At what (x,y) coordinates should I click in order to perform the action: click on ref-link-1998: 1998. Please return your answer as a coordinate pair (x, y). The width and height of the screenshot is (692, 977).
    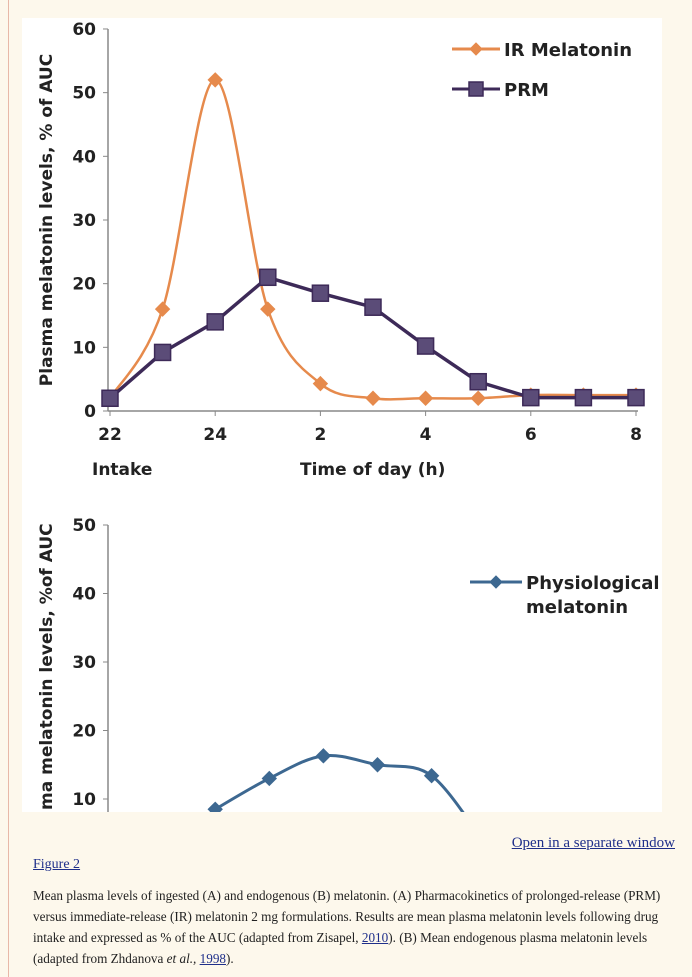
    Looking at the image, I should click on (212, 958).